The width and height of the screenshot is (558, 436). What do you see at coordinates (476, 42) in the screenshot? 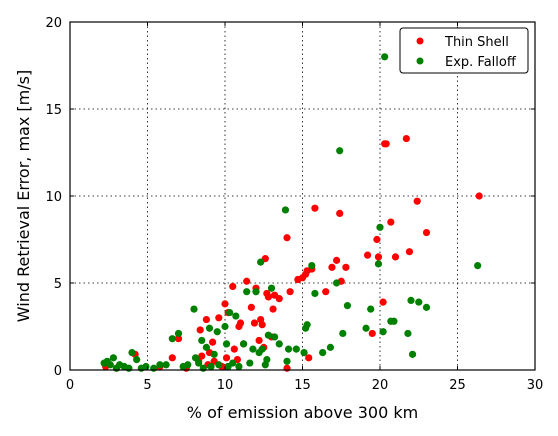
I see `legend-label-thin-shell: Thin Shell` at bounding box center [476, 42].